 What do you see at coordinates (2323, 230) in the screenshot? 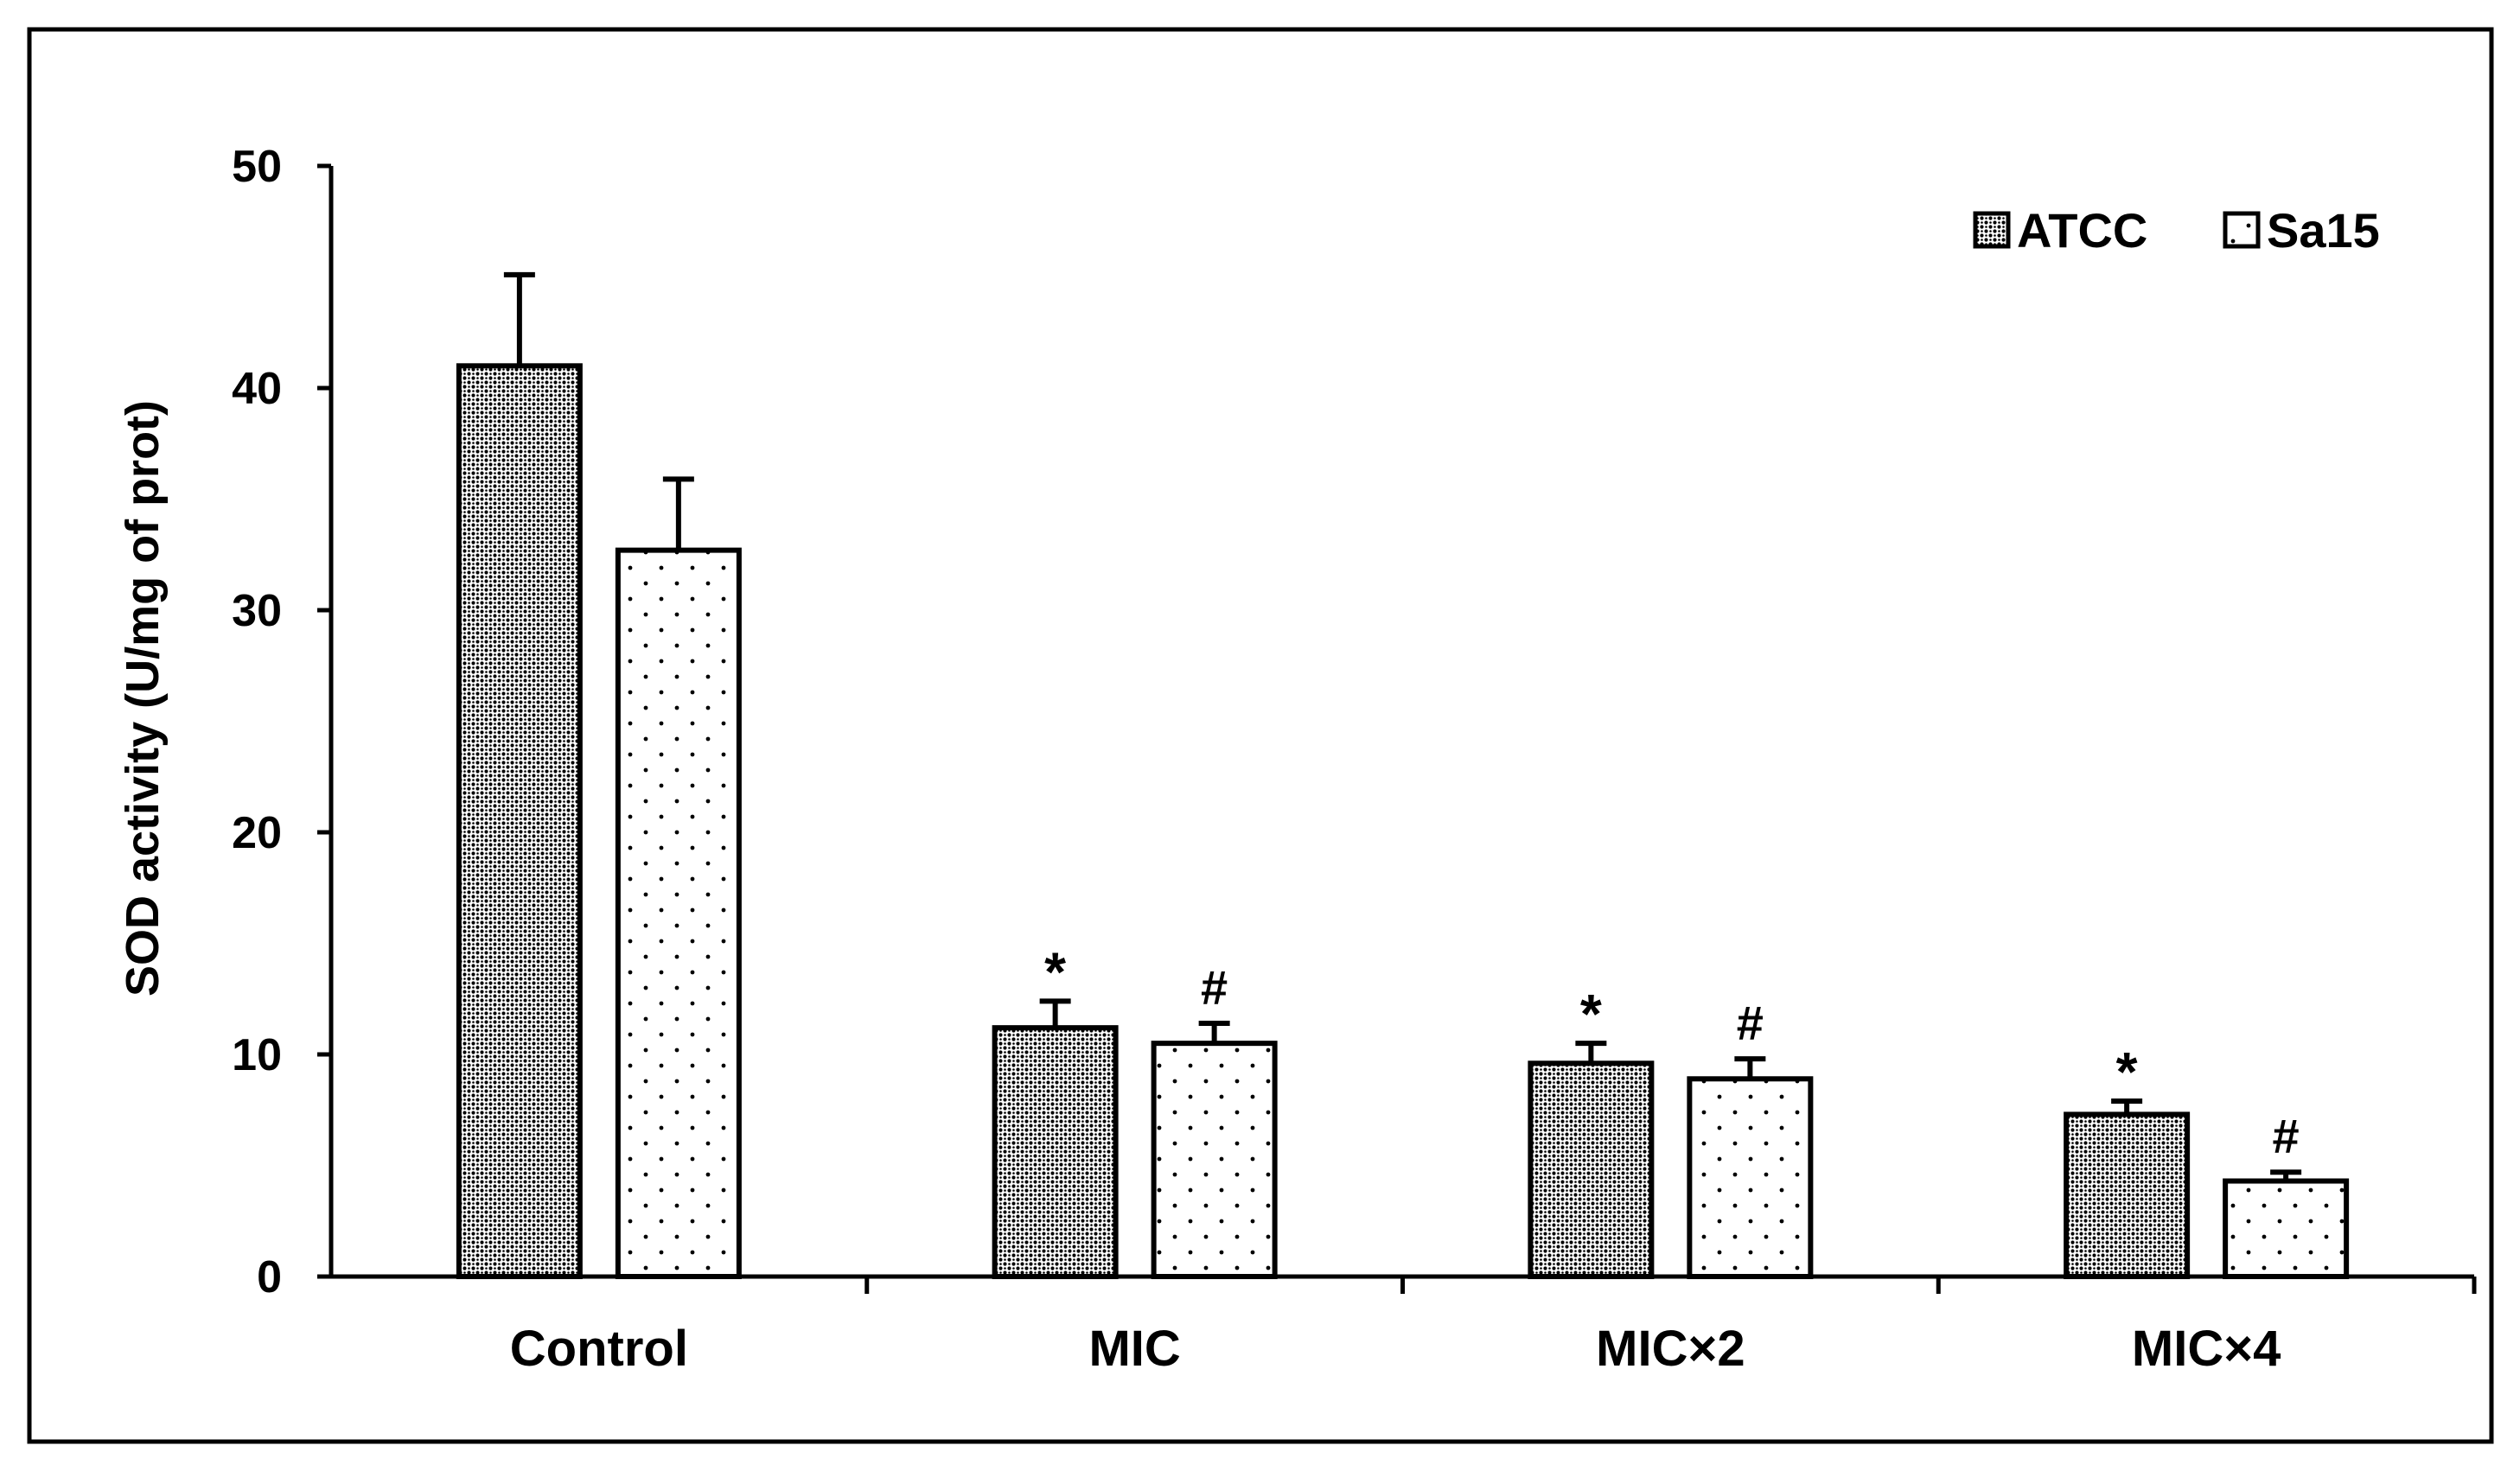
I see `legend-label-sa15: Sa15` at bounding box center [2323, 230].